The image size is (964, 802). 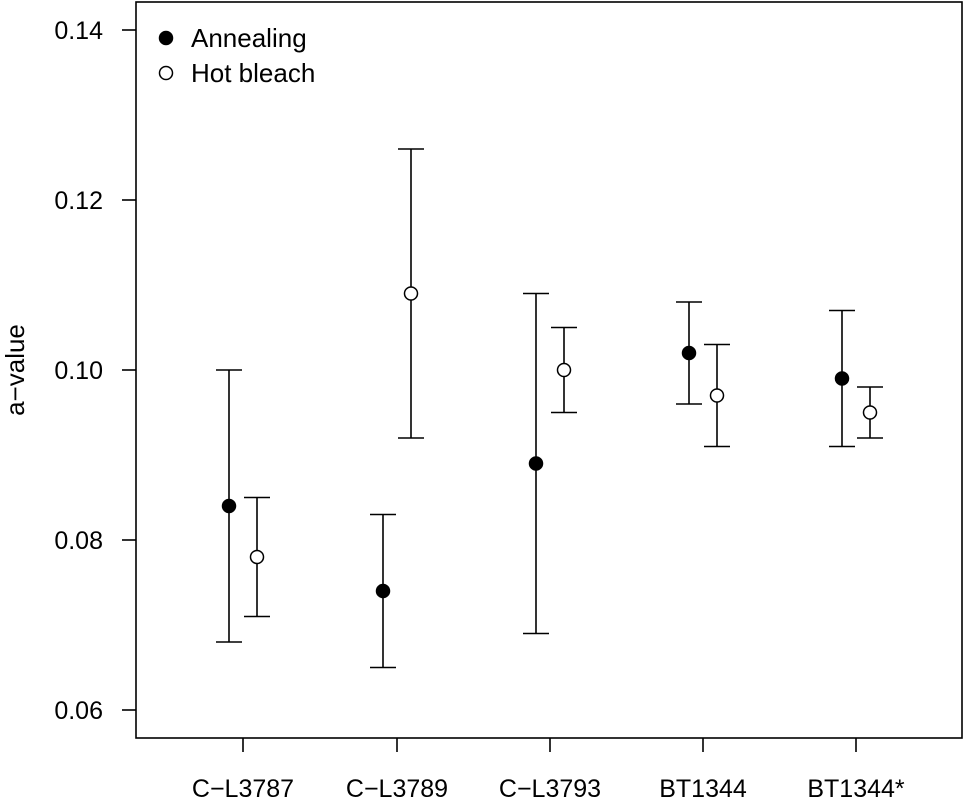 I want to click on legend-marker-annealing, so click(x=166, y=38).